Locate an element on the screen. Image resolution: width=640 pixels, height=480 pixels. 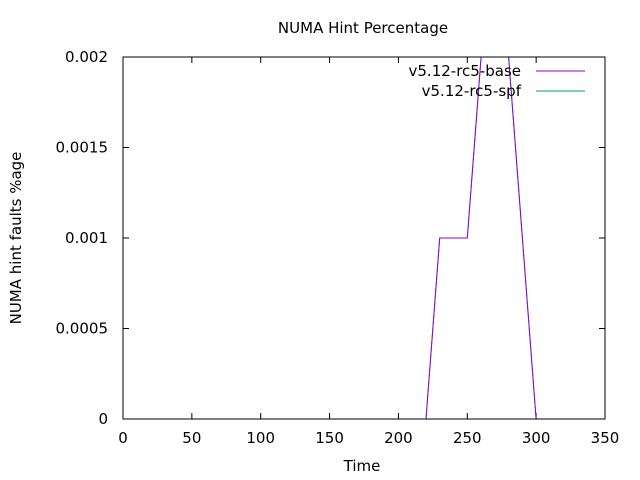
legend-label: v5.12-rc5-spf is located at coordinates (472, 91).